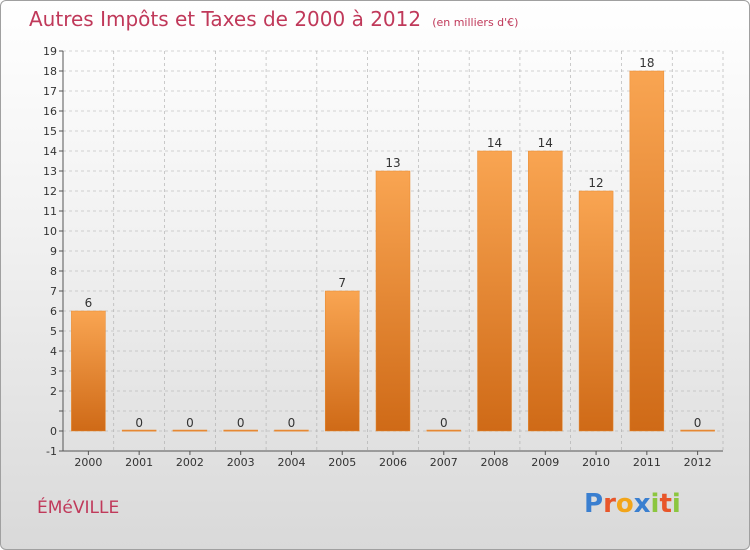 This screenshot has width=750, height=550. I want to click on y-tick-label: 11, so click(50, 211).